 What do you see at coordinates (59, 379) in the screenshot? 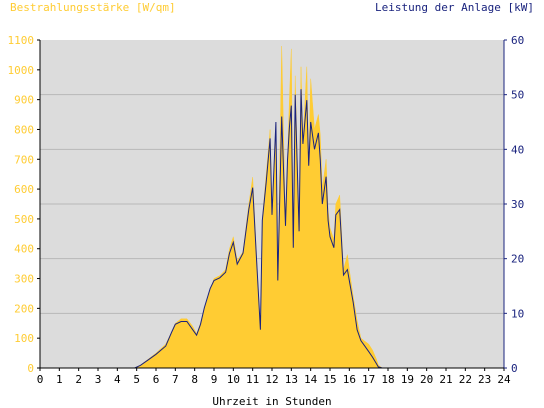
I see `x-tick-label: 1` at bounding box center [59, 379].